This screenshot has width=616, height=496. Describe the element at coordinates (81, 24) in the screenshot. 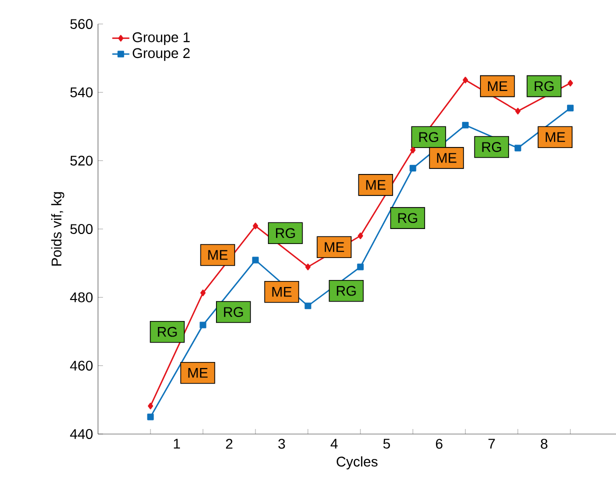

I see `y-tick-label: 560` at that location.